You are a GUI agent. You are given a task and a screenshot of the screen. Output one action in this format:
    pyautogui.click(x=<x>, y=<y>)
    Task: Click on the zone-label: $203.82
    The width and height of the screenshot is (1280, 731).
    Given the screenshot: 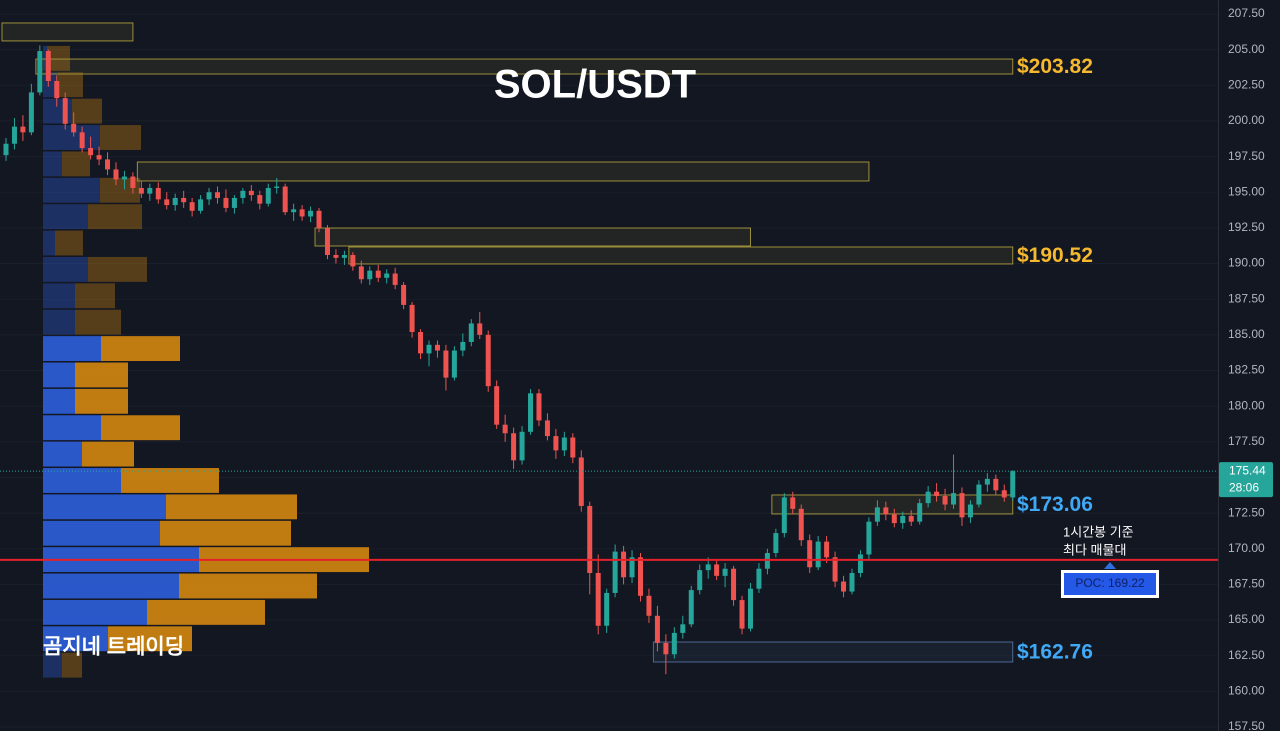 What is the action you would take?
    pyautogui.click(x=1055, y=66)
    